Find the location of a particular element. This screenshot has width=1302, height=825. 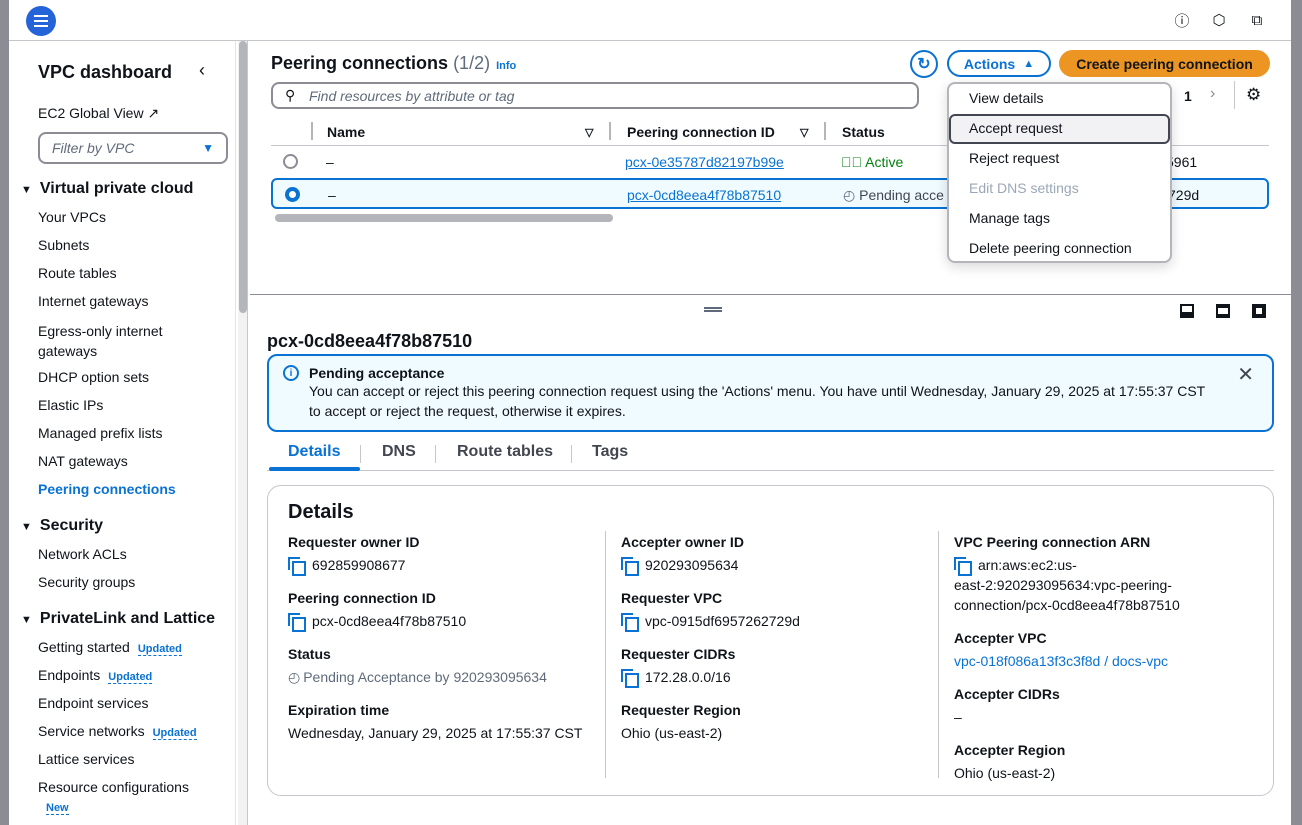

key-value: Accepter owner ID 920293095634 is located at coordinates (771, 555).